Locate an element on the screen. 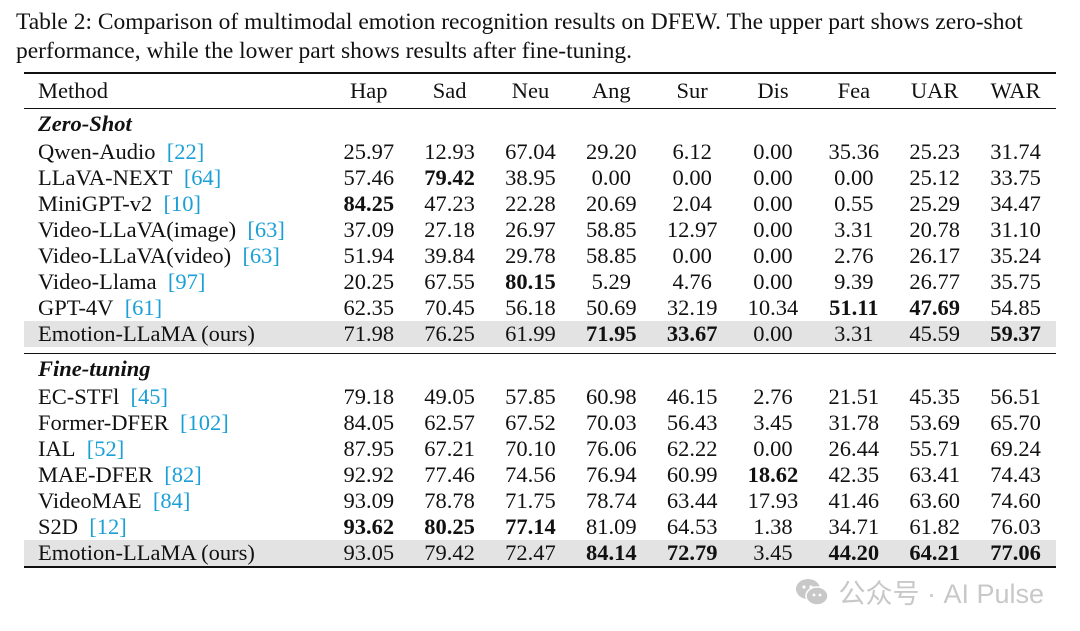  value-cell-uar: 25.23 is located at coordinates (934, 151).